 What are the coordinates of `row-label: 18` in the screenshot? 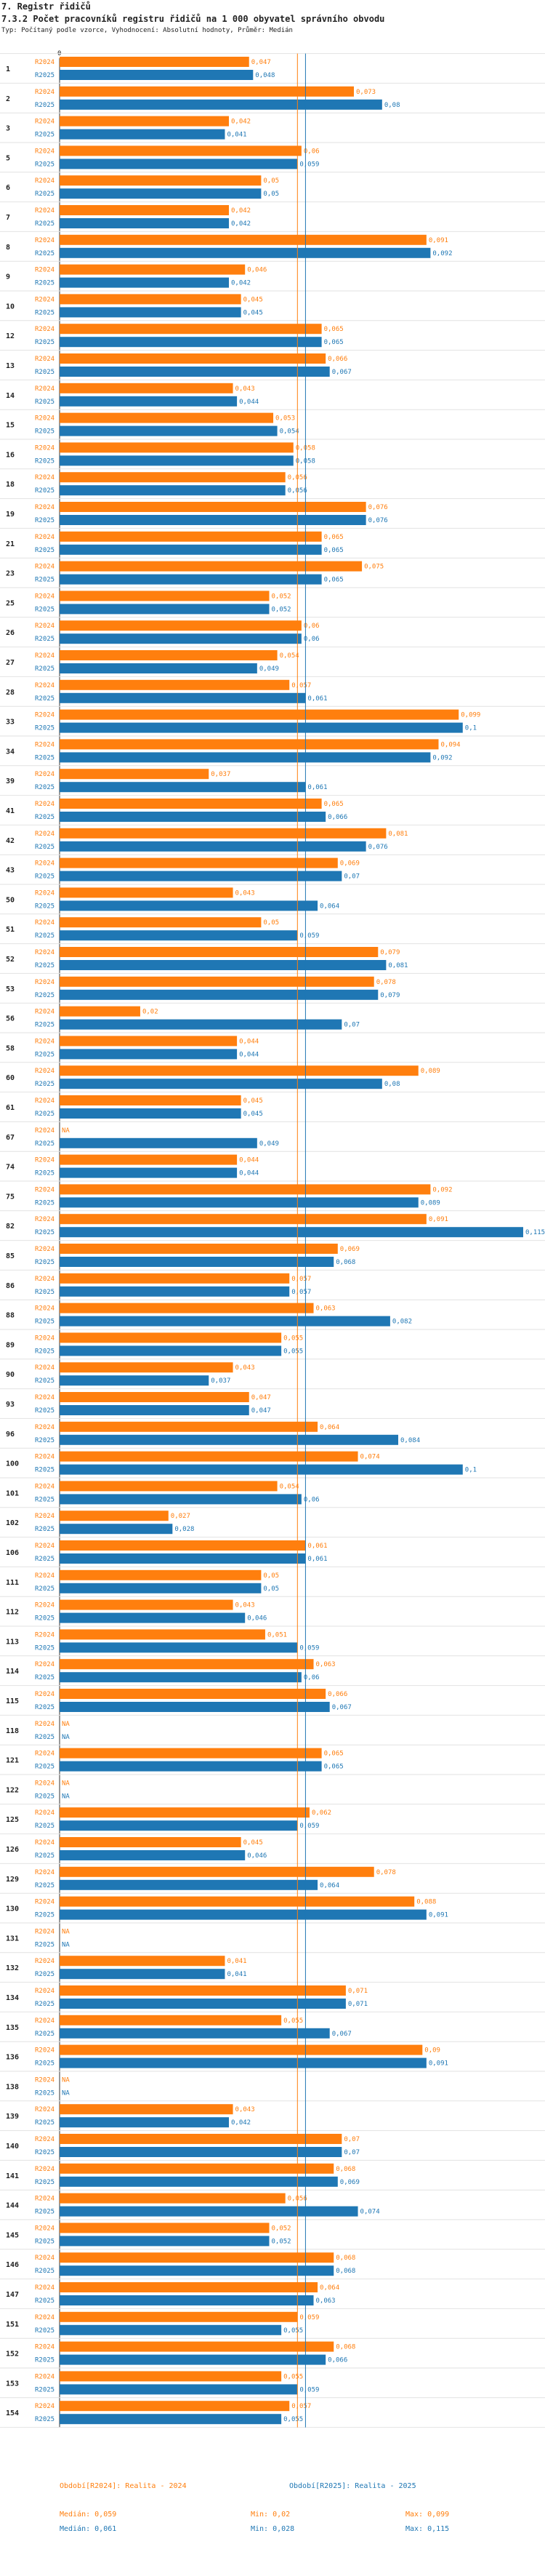 It's located at (10, 485).